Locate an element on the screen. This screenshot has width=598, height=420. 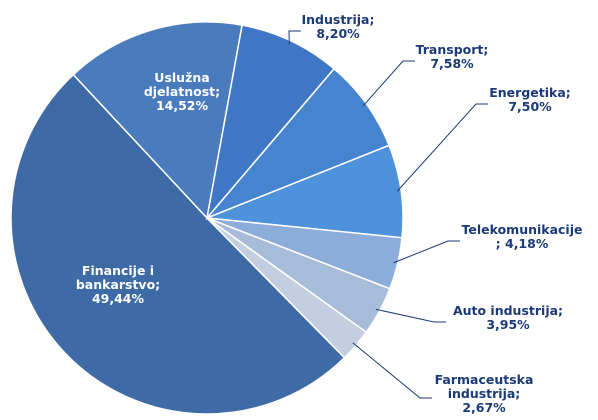
category-label: Energetika; is located at coordinates (530, 92).